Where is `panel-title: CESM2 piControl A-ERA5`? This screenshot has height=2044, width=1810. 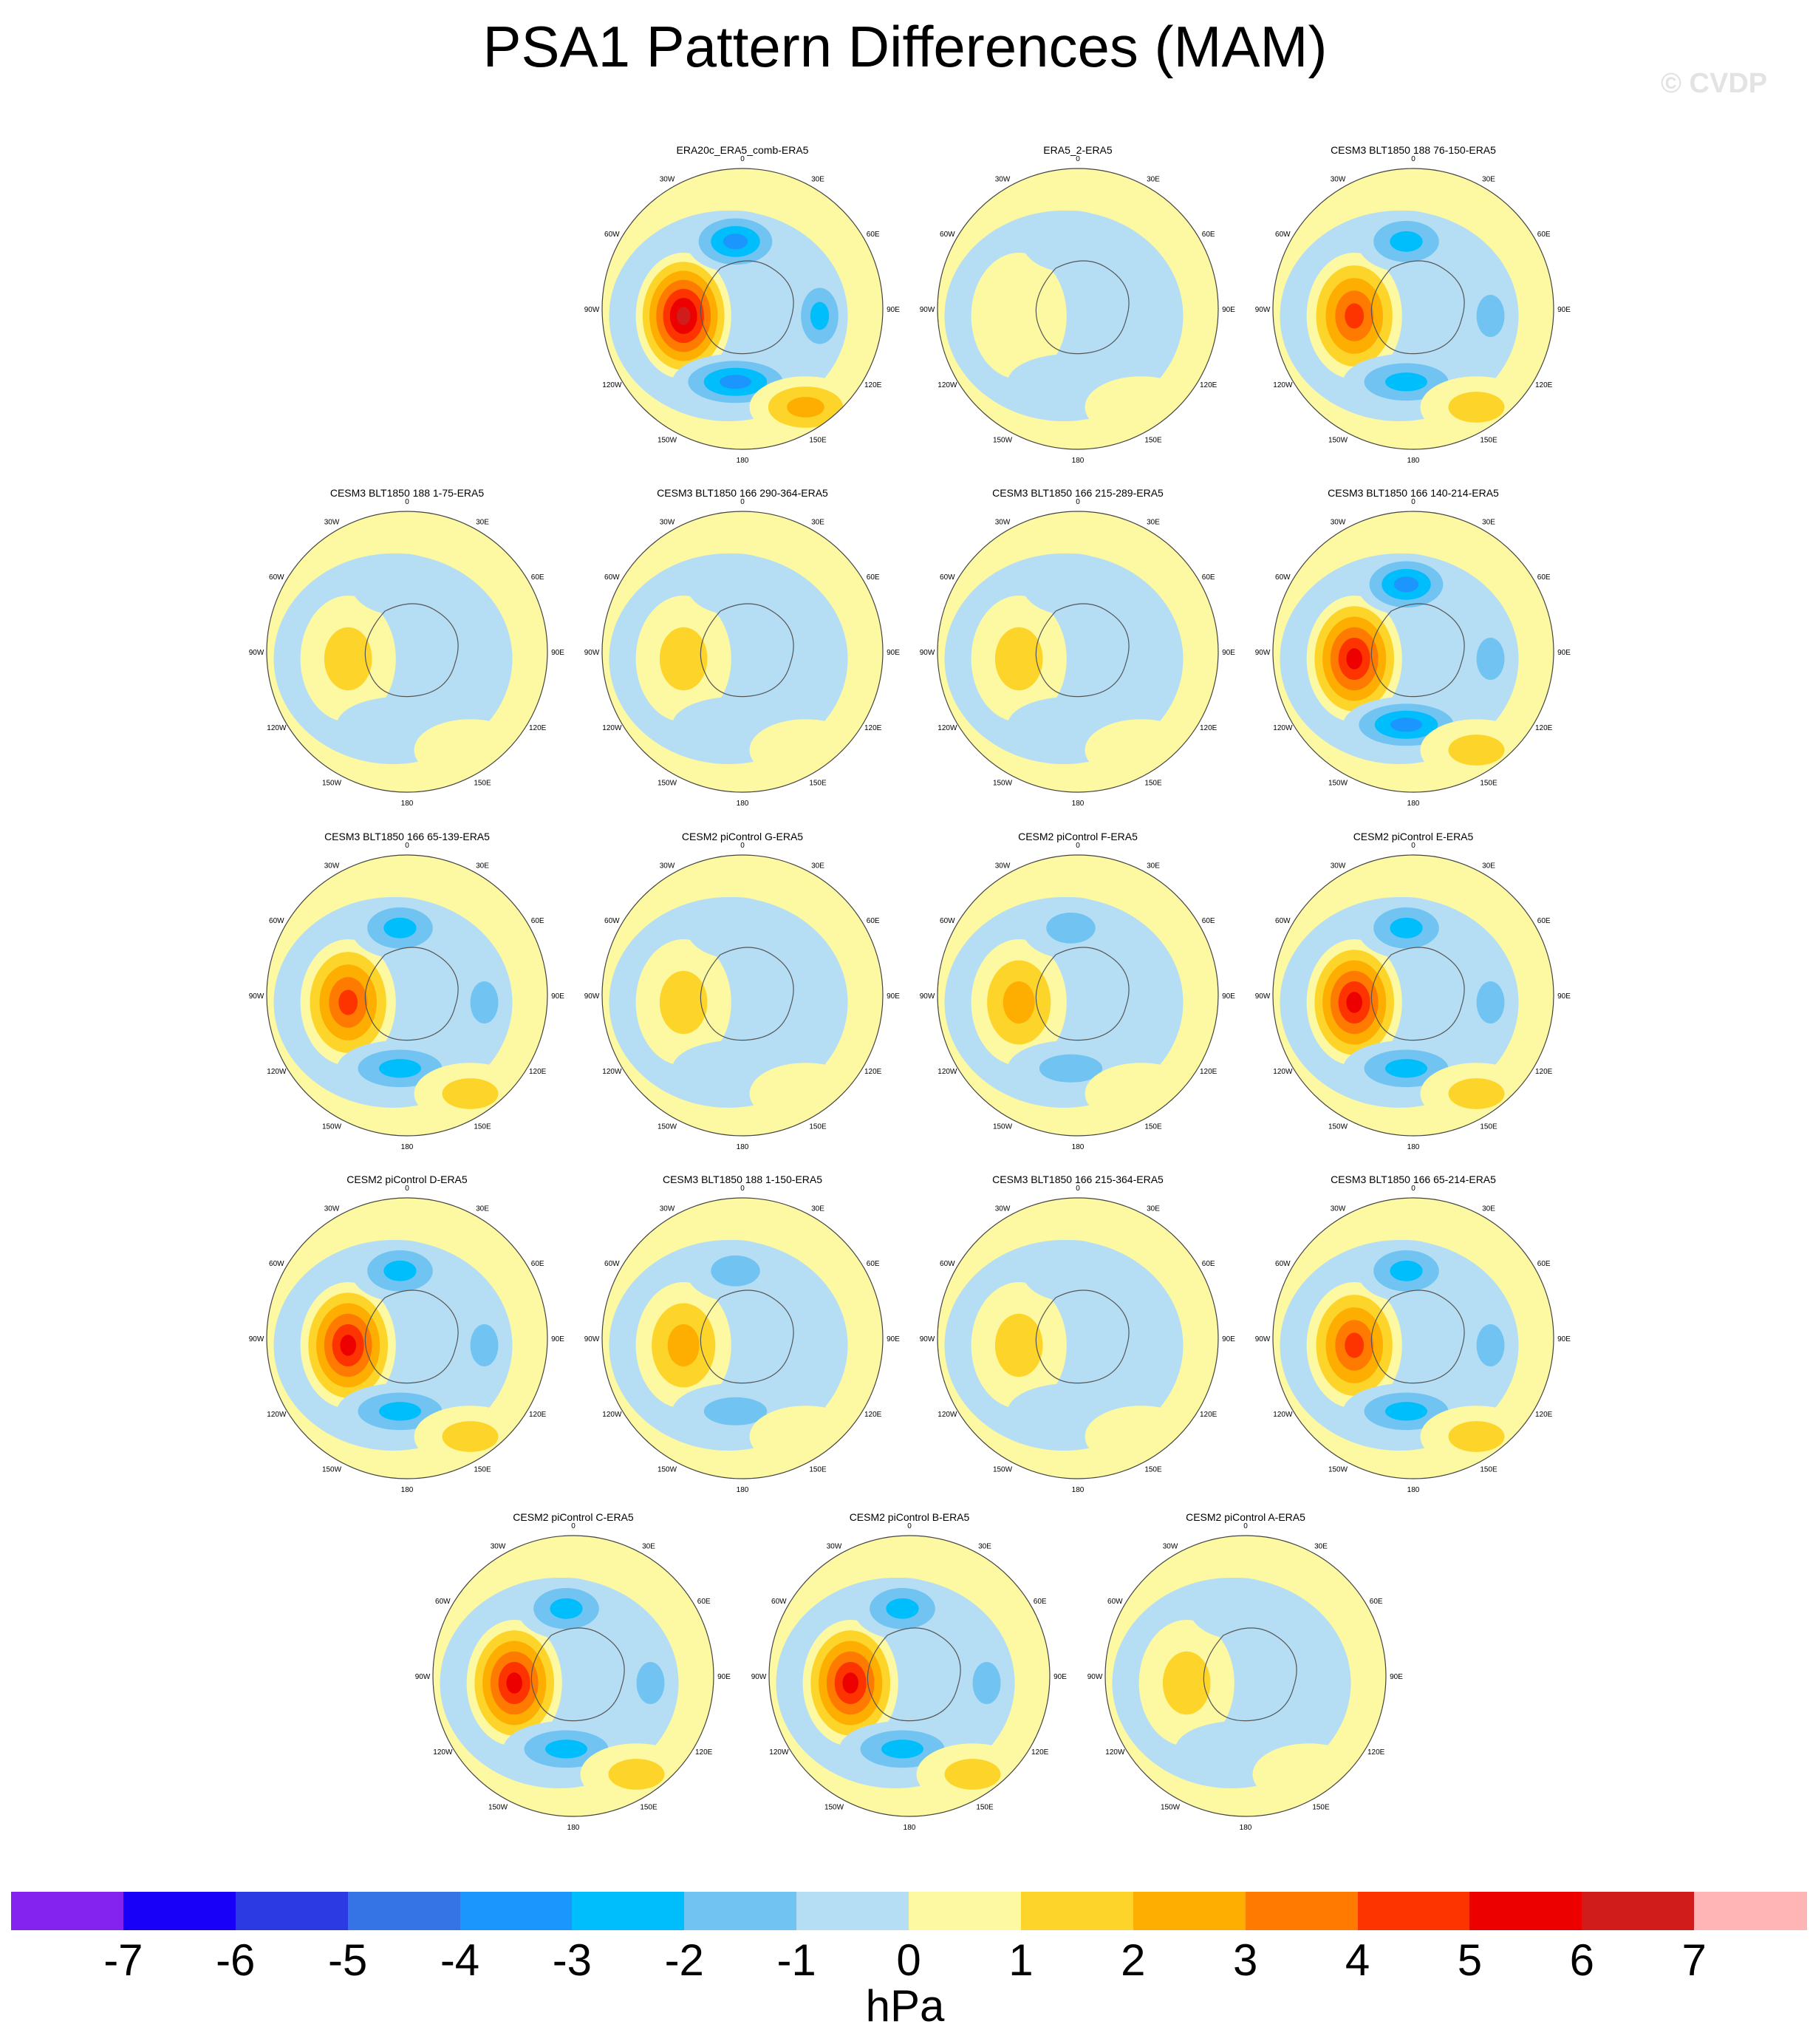
panel-title: CESM2 piControl A-ERA5 is located at coordinates (1245, 1517).